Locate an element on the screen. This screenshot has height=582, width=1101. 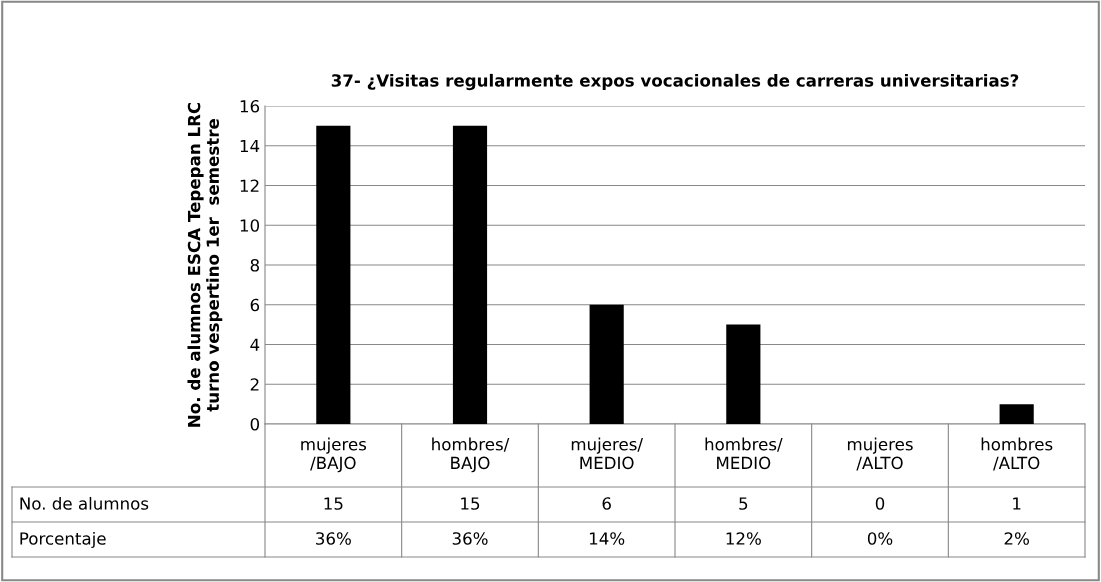
text: 2% is located at coordinates (1016, 538).